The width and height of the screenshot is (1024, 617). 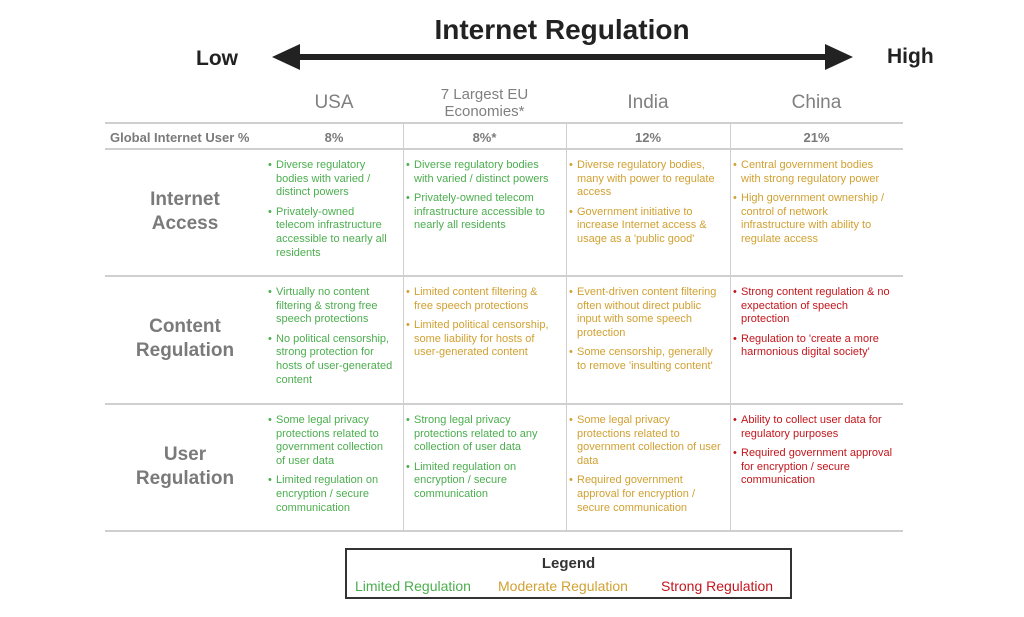 I want to click on legend-item-strong: Strong Regulation, so click(x=717, y=586).